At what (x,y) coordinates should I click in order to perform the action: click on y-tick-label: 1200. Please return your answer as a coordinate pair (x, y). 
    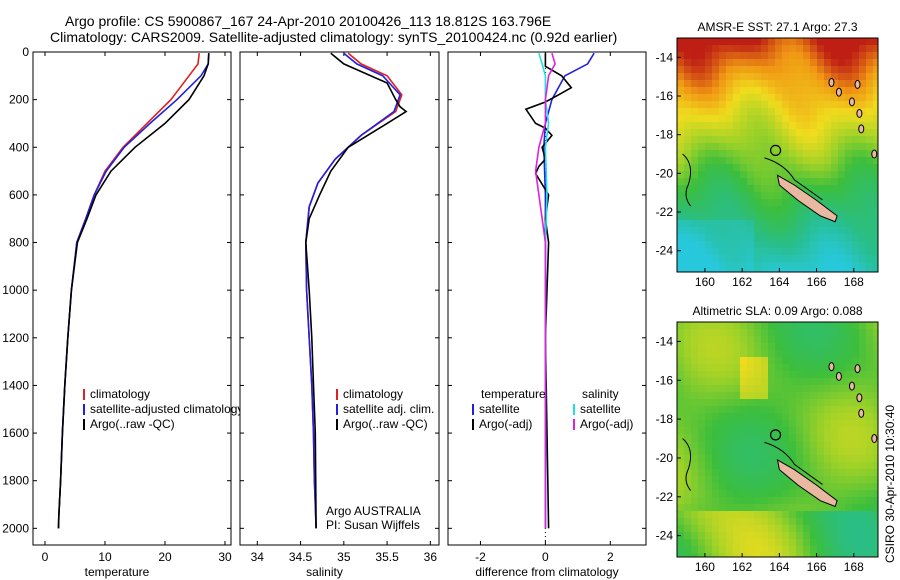
    Looking at the image, I should click on (15, 338).